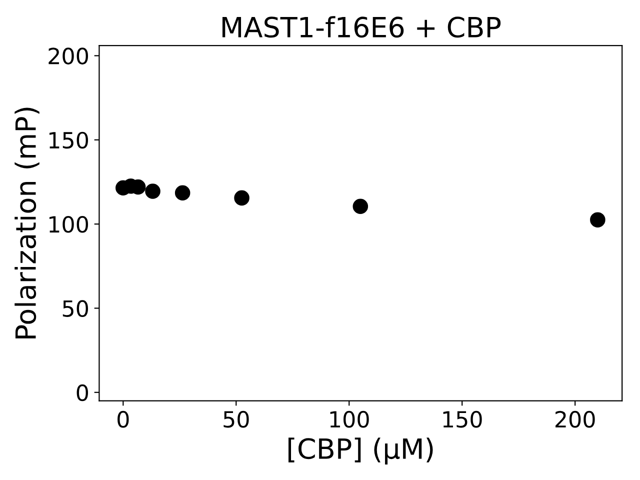 This screenshot has height=480, width=640. What do you see at coordinates (361, 27) in the screenshot?
I see `chart-title: MAST1-f16E6 + CBP` at bounding box center [361, 27].